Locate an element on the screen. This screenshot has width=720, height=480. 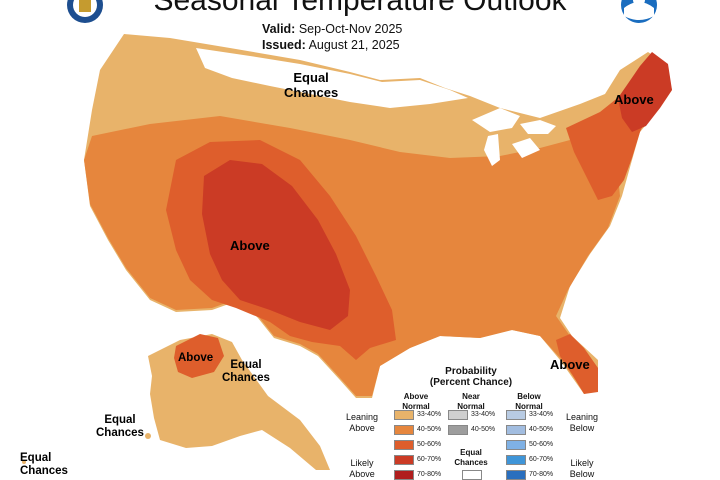
label-above-florida: Above is located at coordinates (570, 364).